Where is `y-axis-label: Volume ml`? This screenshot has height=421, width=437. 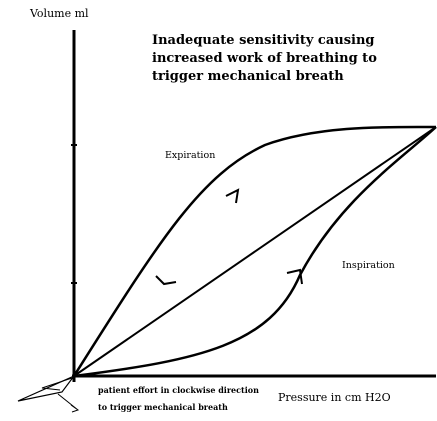
y-axis-label: Volume ml is located at coordinates (59, 13).